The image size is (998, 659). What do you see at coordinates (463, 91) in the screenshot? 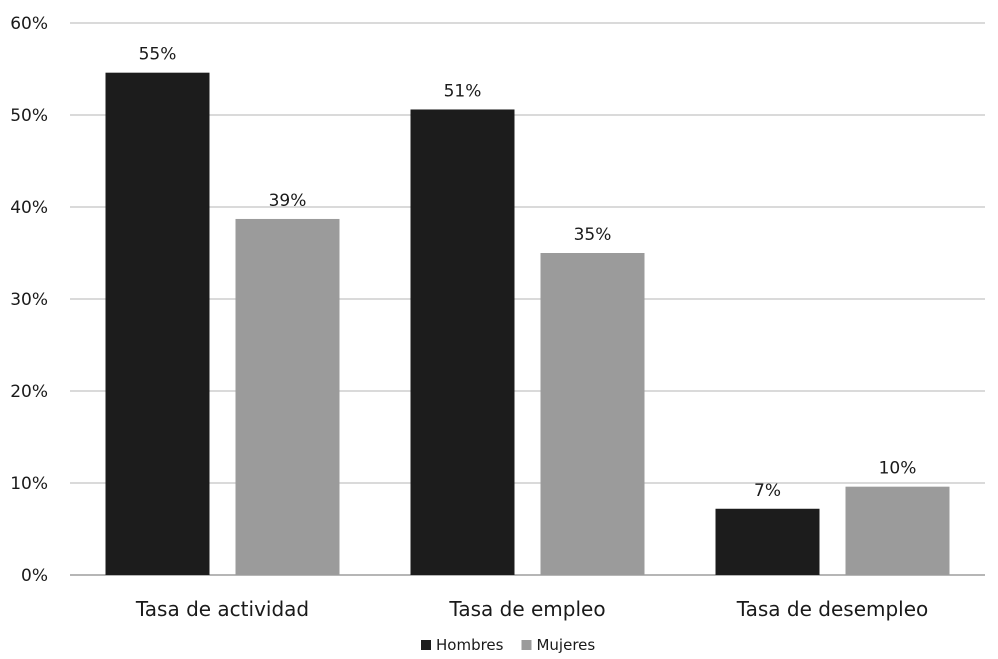
I see `data-label: 51%` at bounding box center [463, 91].